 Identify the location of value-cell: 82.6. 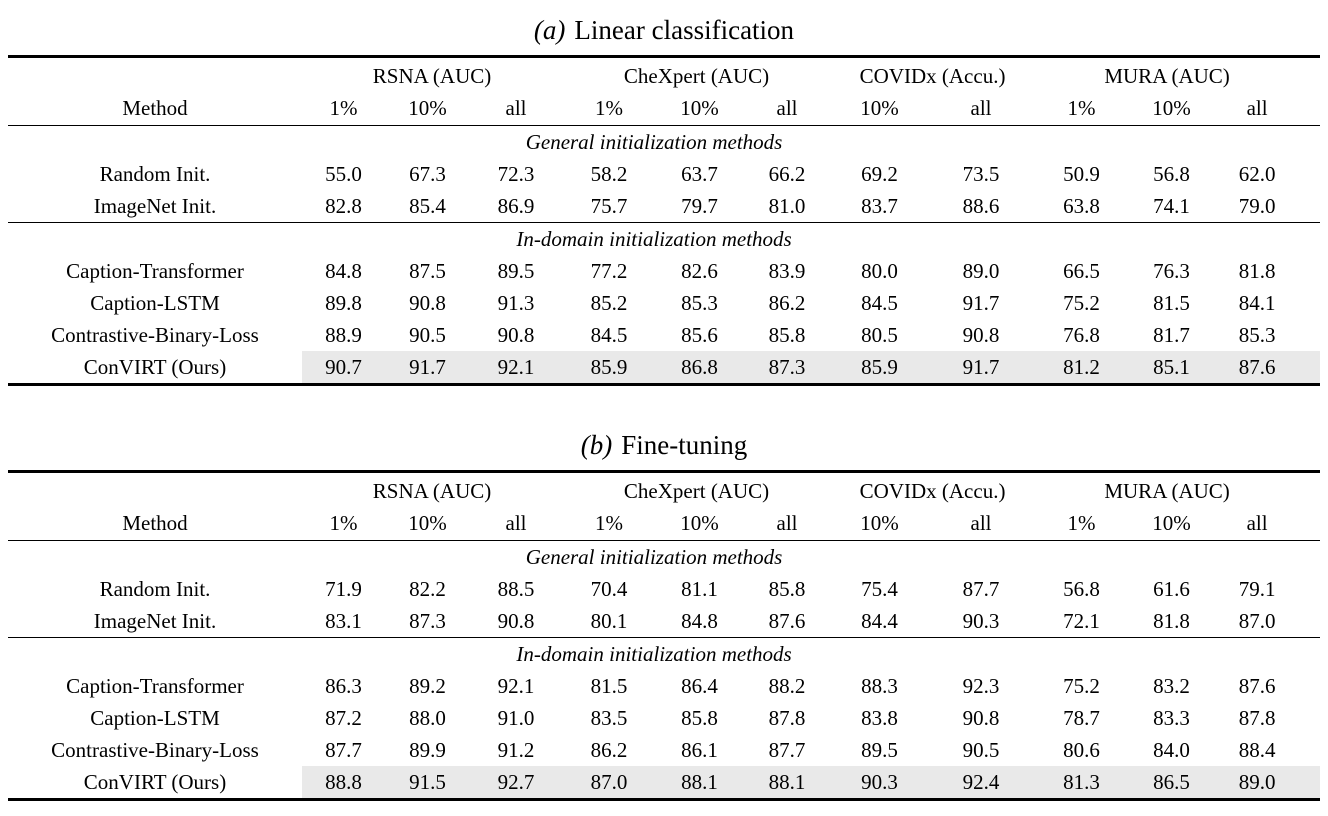
(699, 270).